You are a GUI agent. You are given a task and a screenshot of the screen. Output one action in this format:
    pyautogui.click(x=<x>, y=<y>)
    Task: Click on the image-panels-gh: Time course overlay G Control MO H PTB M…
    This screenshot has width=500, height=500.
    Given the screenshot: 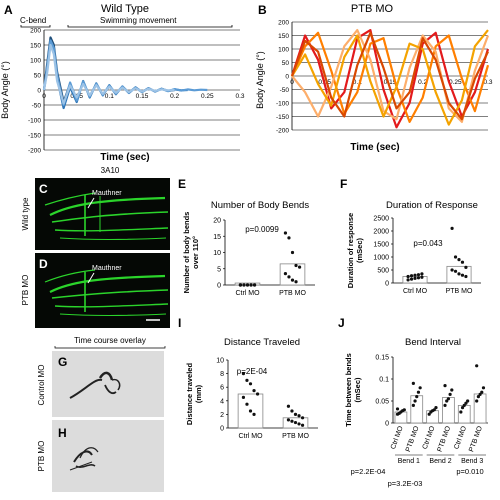 What is the action you would take?
    pyautogui.click(x=101, y=414)
    